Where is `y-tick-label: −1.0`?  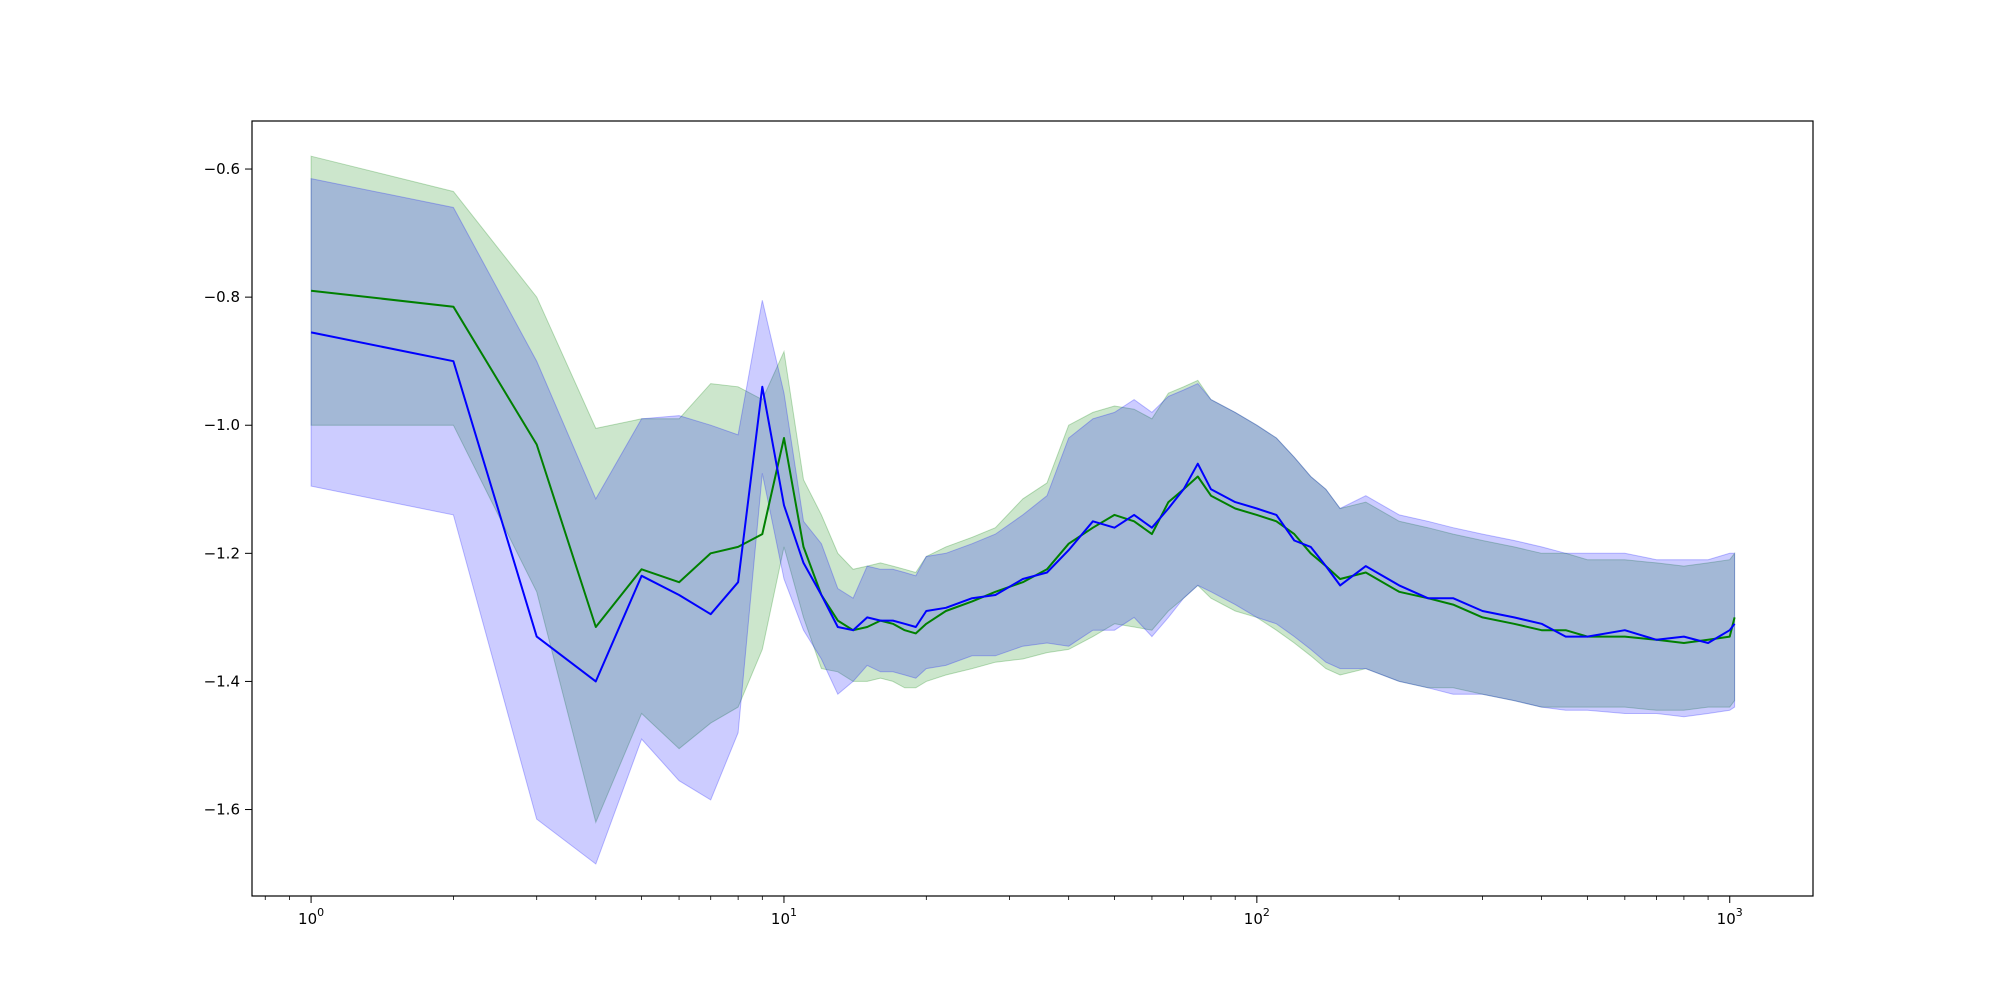
y-tick-label: −1.0 is located at coordinates (222, 425).